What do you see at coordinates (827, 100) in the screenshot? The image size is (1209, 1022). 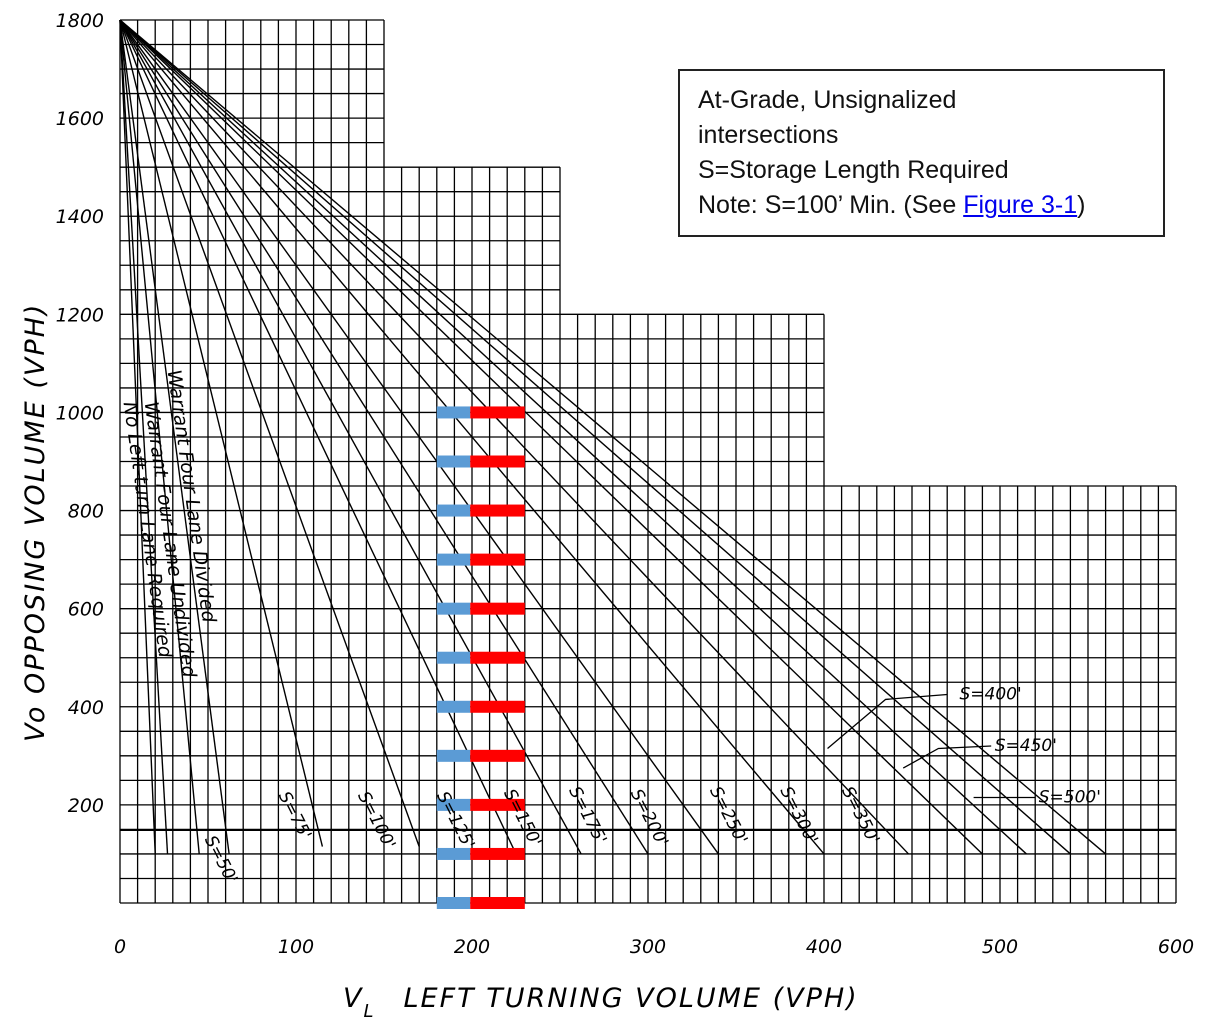 I see `note-line-1: At-Grade, Unsignalized` at bounding box center [827, 100].